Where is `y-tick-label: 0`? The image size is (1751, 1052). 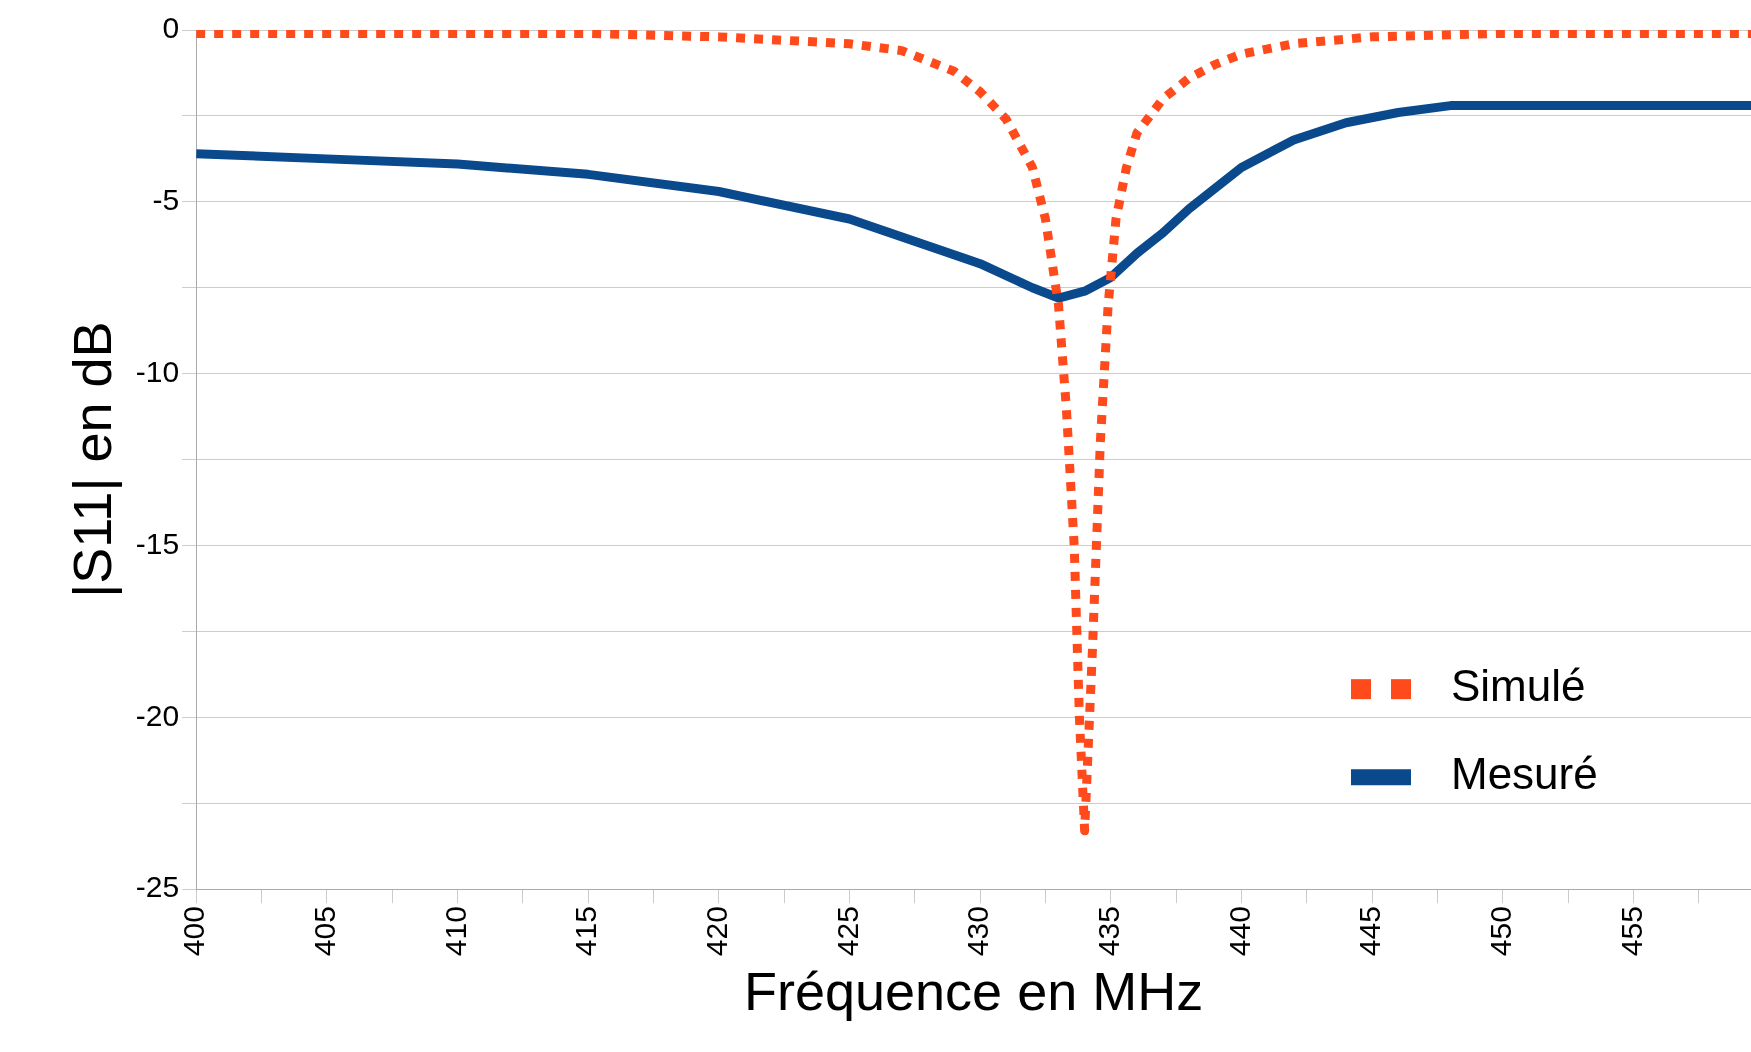
y-tick-label: 0 is located at coordinates (171, 28).